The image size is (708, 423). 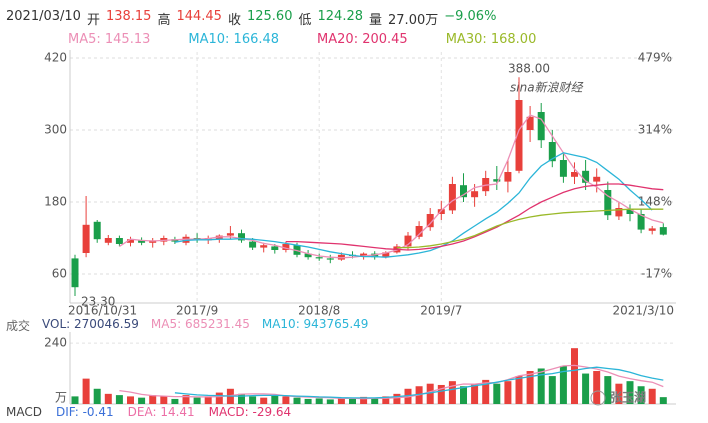 I want to click on quote-field-value: 144.45, so click(x=199, y=16).